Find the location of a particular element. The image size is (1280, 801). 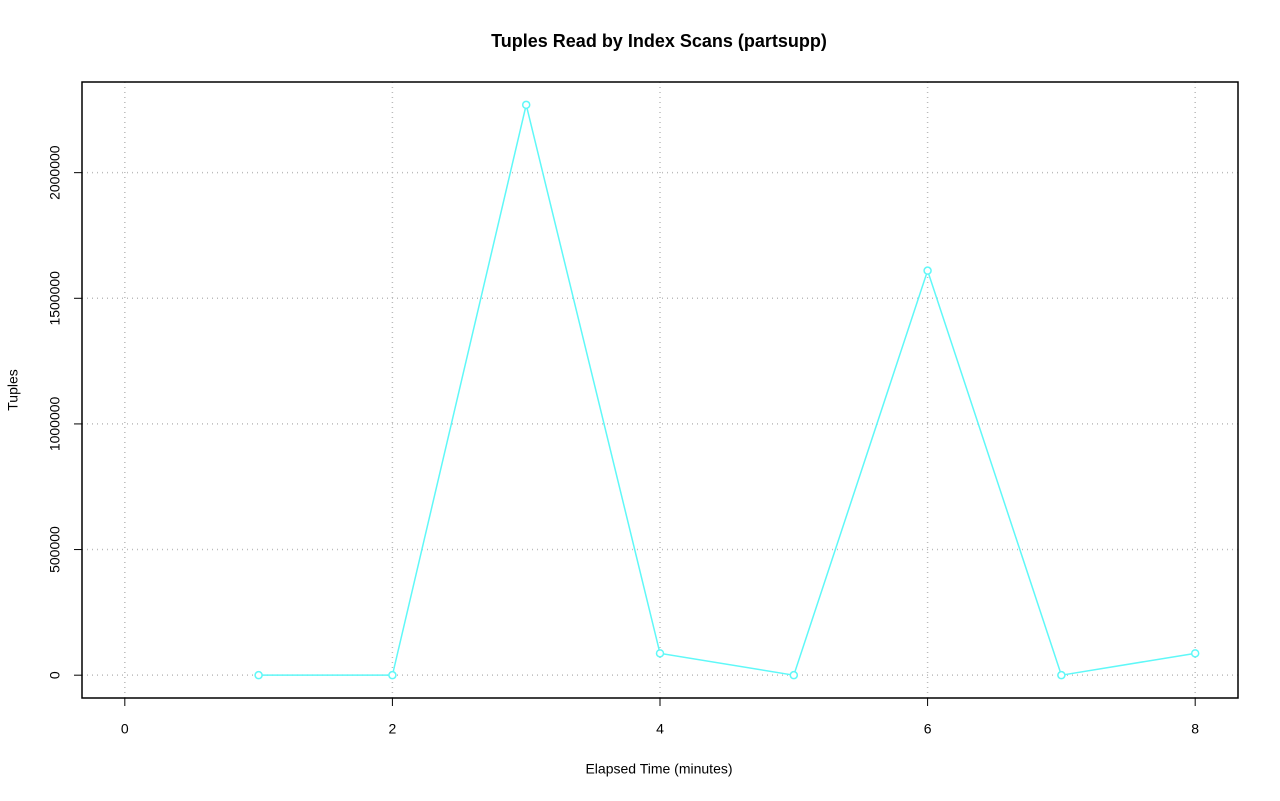

x-tick-label: 4 is located at coordinates (660, 729).